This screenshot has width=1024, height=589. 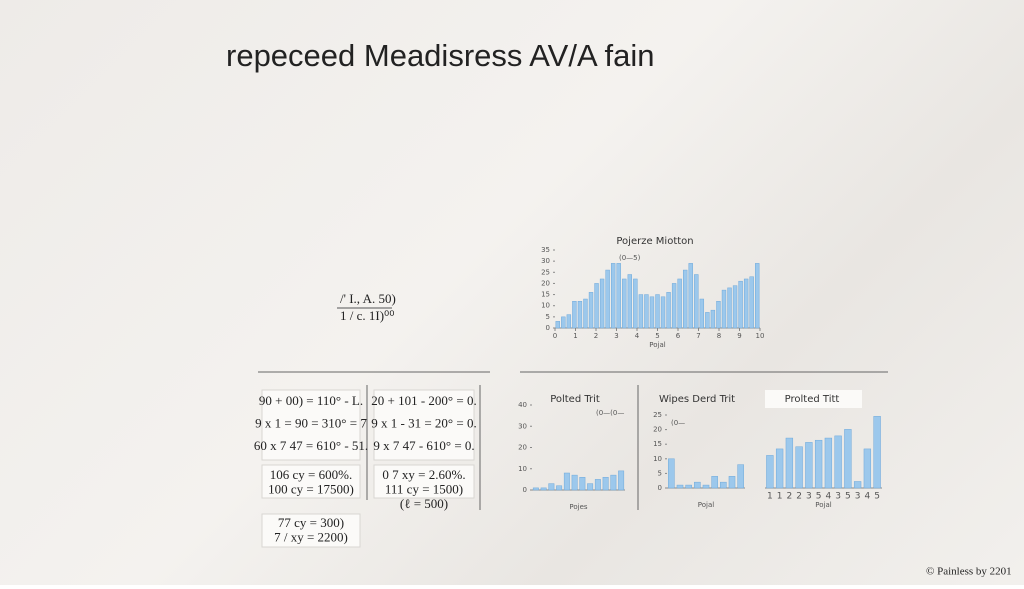 What do you see at coordinates (548, 317) in the screenshot?
I see `y-tick-label: 5` at bounding box center [548, 317].